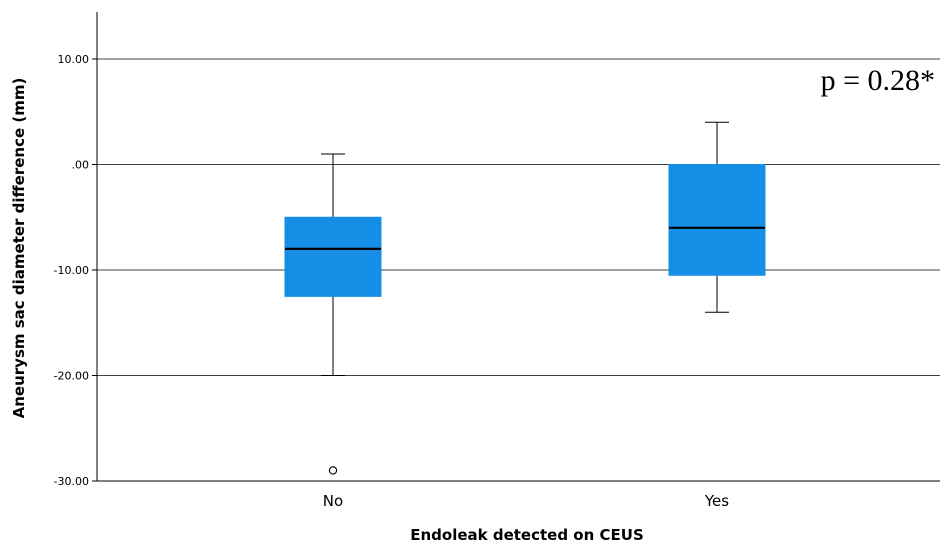  What do you see at coordinates (527, 535) in the screenshot?
I see `x-axis-title: Endoleak detected on CEUS` at bounding box center [527, 535].